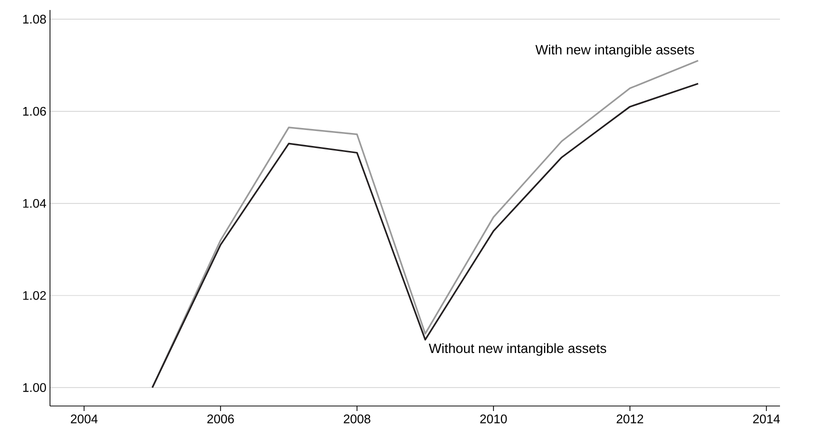 This screenshot has height=437, width=839. I want to click on x-tick-label: 2010, so click(493, 419).